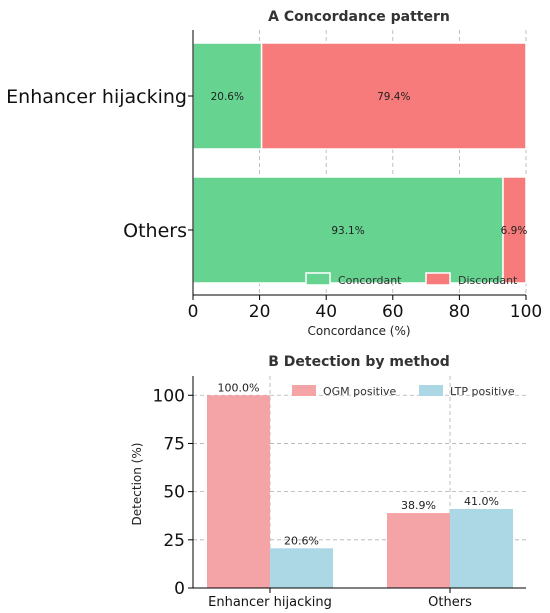  I want to click on panel-a-x-ticks: 0 20 40 60 80 100, so click(365, 308).